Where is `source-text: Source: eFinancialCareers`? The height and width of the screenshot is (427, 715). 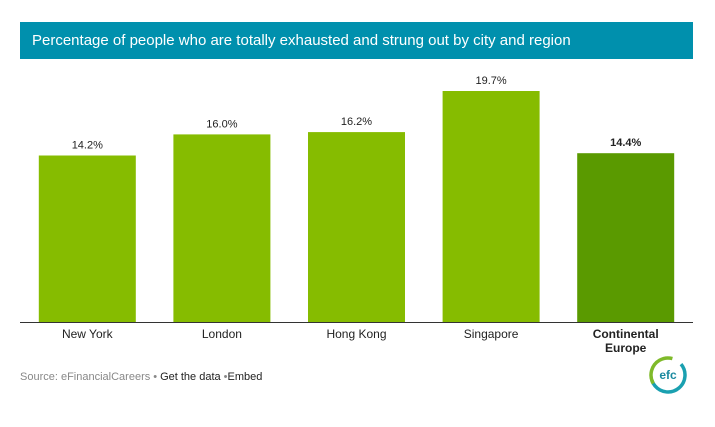 source-text: Source: eFinancialCareers is located at coordinates (85, 377).